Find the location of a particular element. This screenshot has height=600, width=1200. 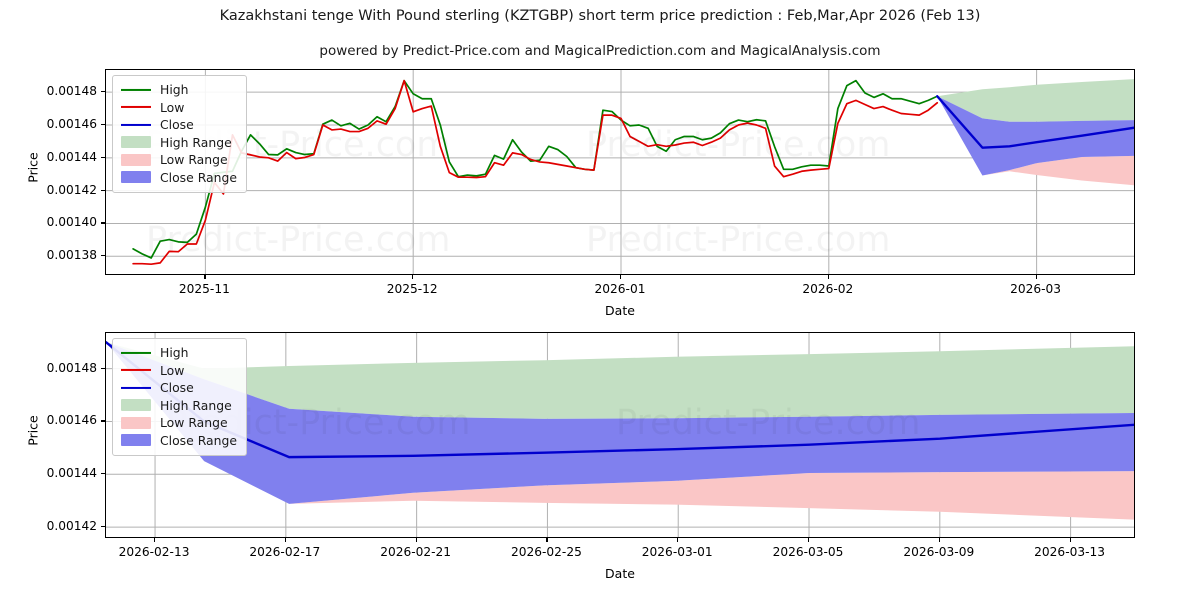

x-axis-tick-label: 2026-03-09 is located at coordinates (939, 552).